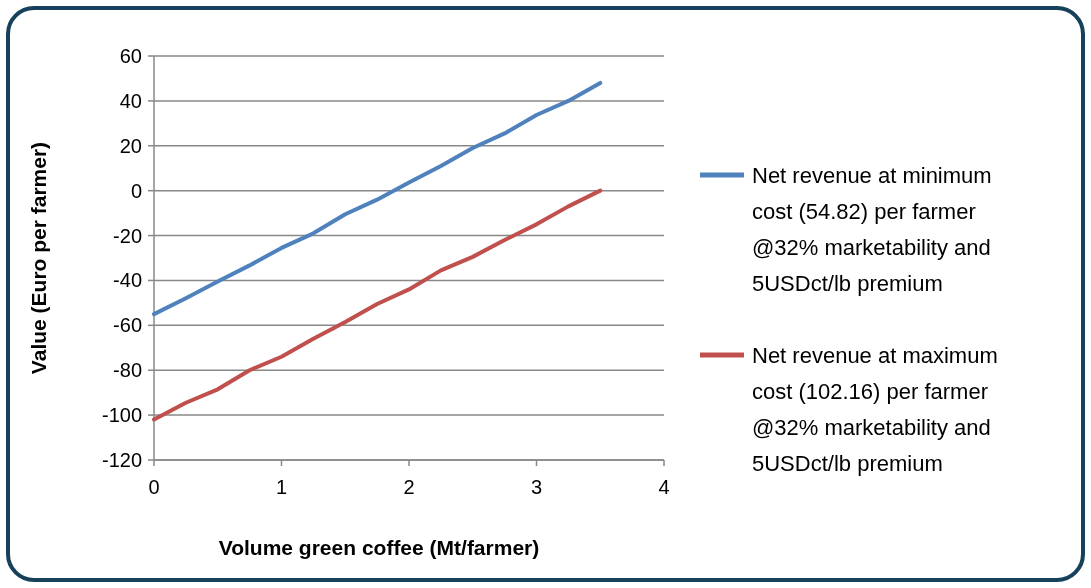 The image size is (1091, 588). What do you see at coordinates (127, 235) in the screenshot?
I see `y-tick-label: -20` at bounding box center [127, 235].